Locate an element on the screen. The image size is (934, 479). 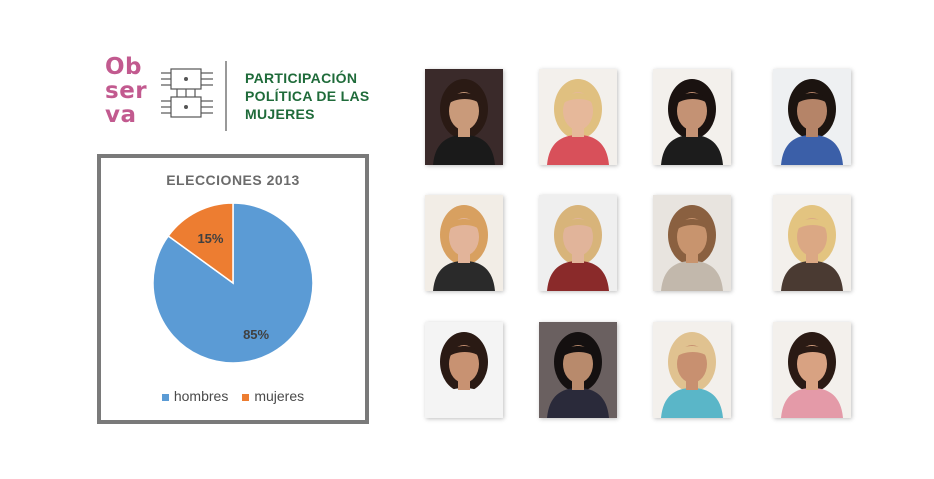
legend-item-hombres: hombres is located at coordinates (195, 396).